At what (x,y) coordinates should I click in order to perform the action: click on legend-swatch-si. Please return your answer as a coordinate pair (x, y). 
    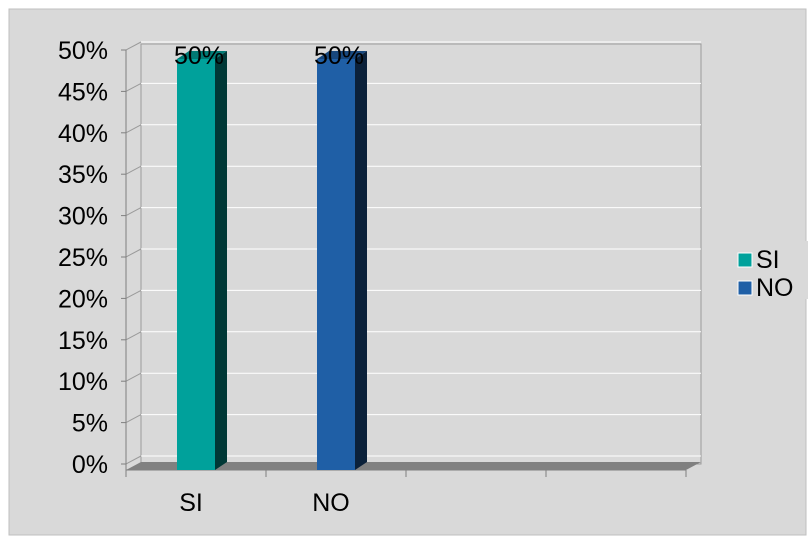
    Looking at the image, I should click on (745, 260).